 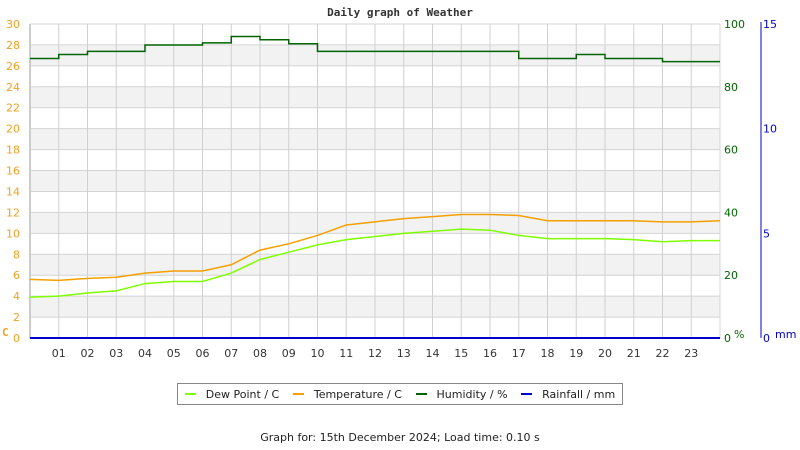 I want to click on svg-text: 04, so click(x=145, y=353).